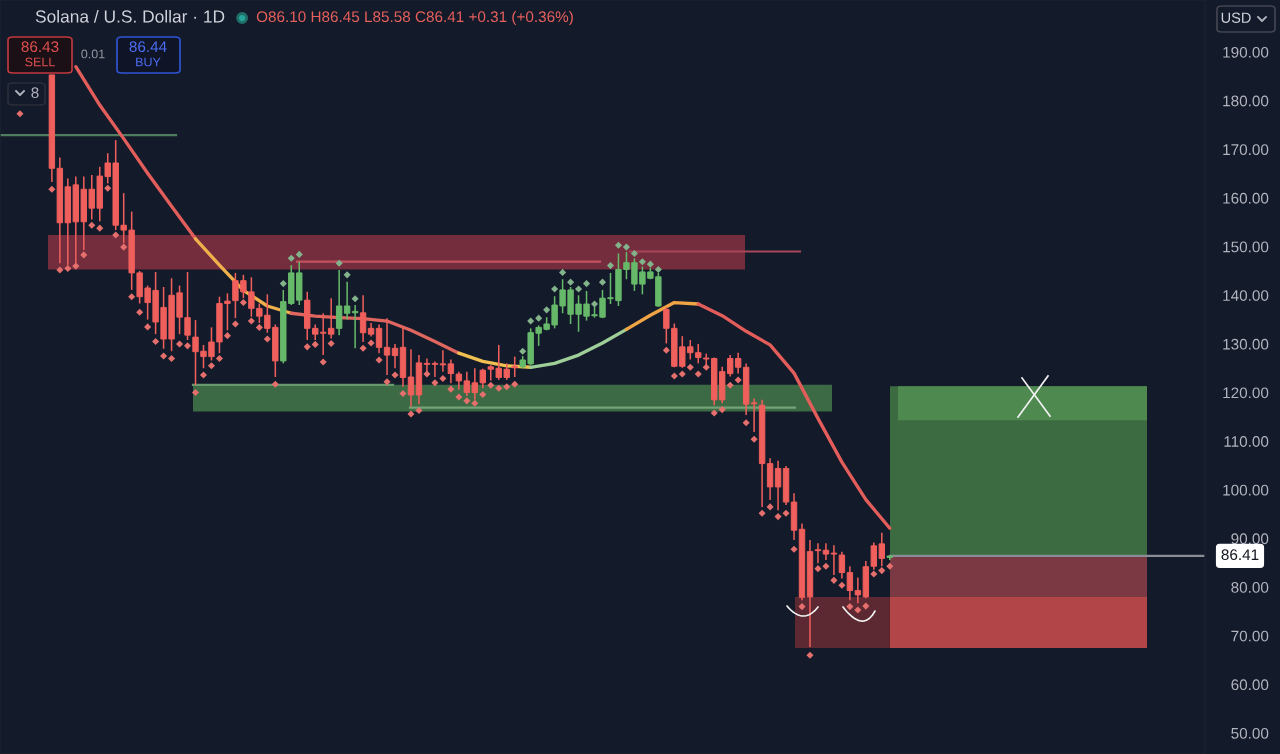  I want to click on annotation: 86.44, so click(148, 47).